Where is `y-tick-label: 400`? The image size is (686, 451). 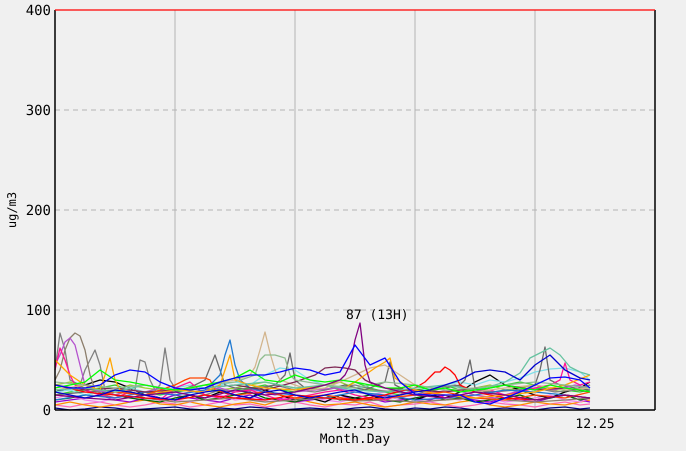
y-tick-label: 400 is located at coordinates (38, 10).